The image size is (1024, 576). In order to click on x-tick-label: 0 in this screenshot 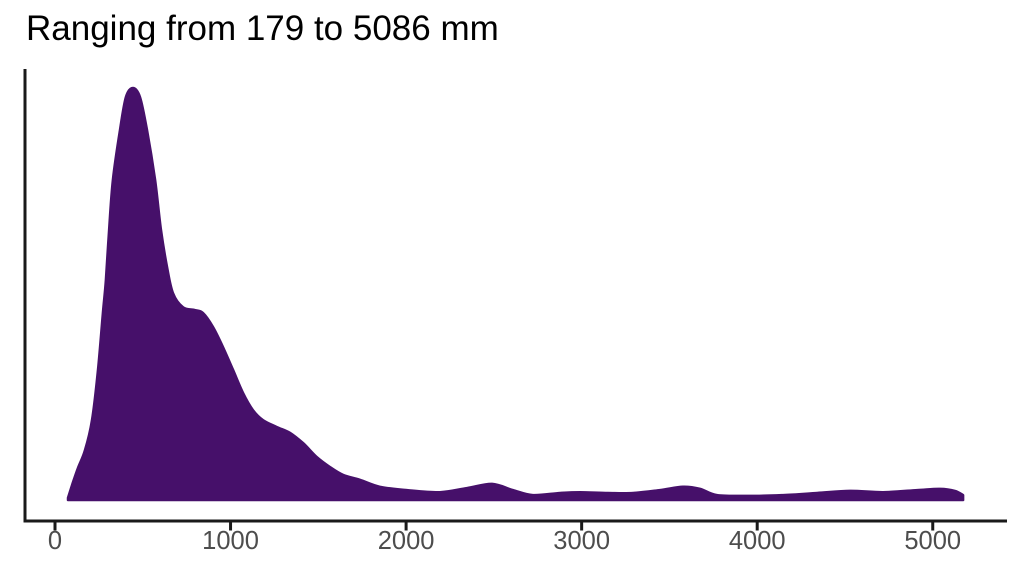, I will do `click(55, 541)`.